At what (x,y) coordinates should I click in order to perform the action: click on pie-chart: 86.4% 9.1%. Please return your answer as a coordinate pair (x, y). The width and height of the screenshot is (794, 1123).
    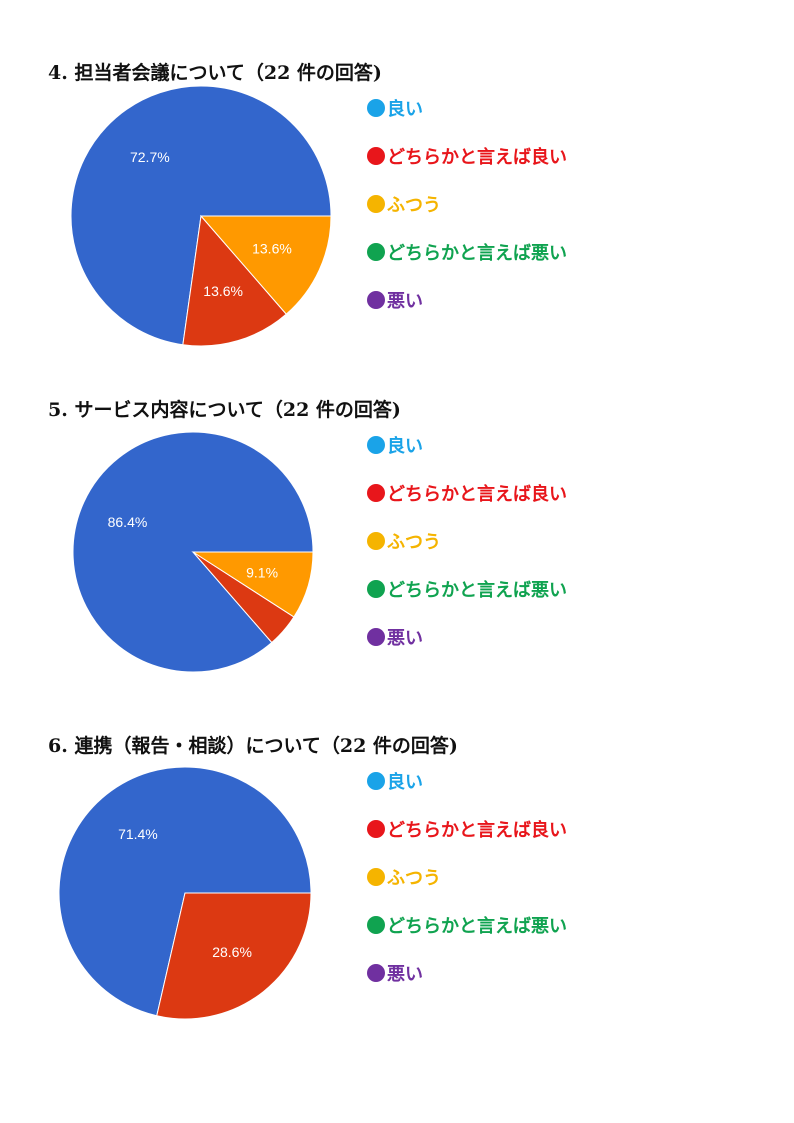
    Looking at the image, I should click on (193, 552).